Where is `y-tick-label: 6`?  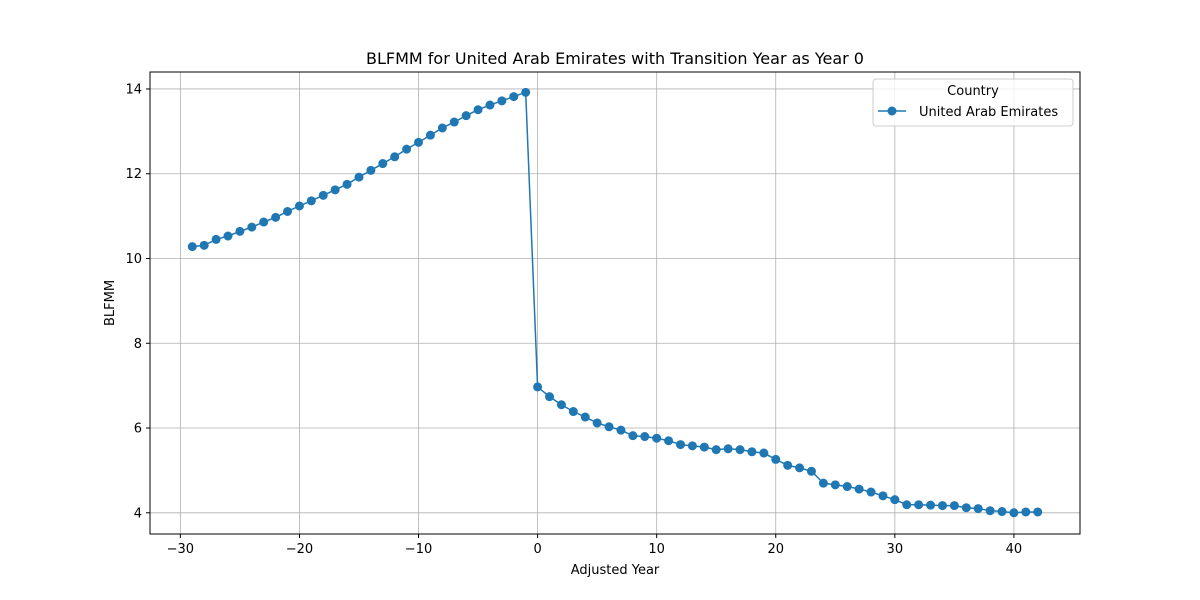 y-tick-label: 6 is located at coordinates (138, 429).